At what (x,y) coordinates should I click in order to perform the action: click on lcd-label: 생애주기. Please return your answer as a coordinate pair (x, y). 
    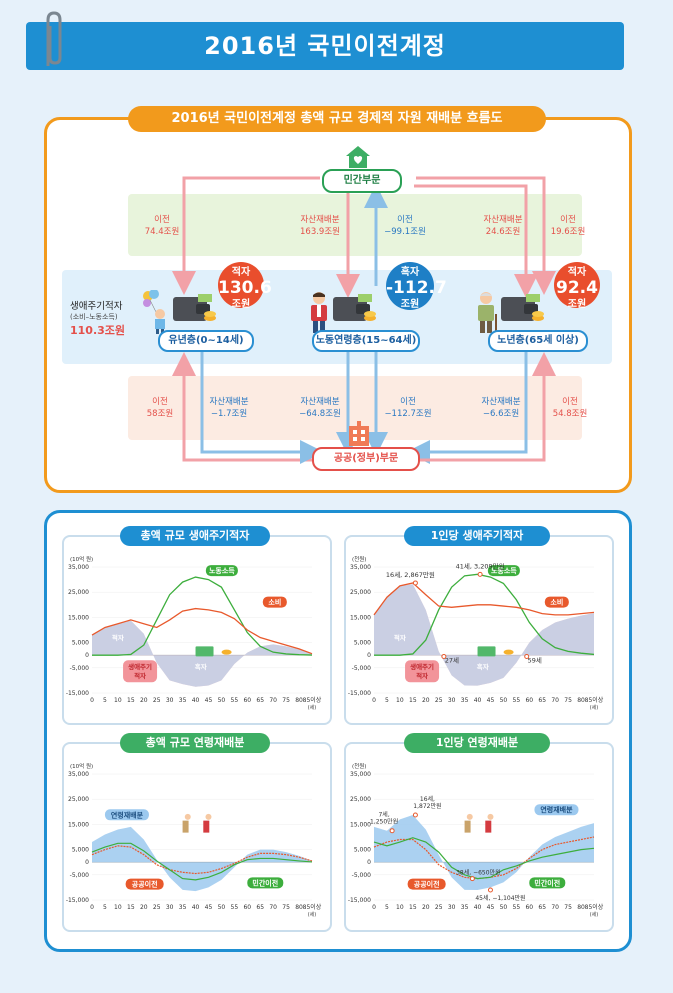
    Looking at the image, I should click on (422, 666).